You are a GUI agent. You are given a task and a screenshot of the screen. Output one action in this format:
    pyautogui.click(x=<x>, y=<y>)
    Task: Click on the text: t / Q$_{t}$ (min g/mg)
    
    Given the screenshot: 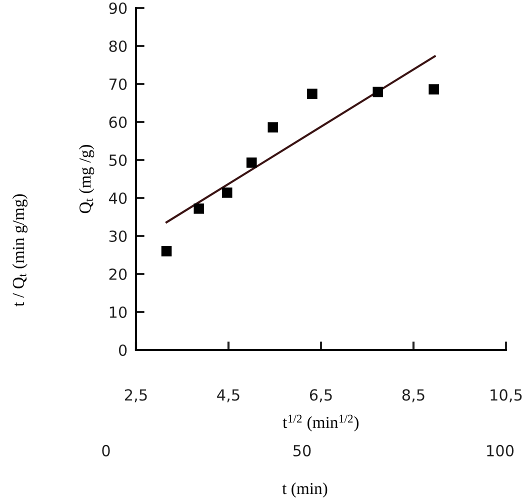 What is the action you would take?
    pyautogui.click(x=20, y=250)
    